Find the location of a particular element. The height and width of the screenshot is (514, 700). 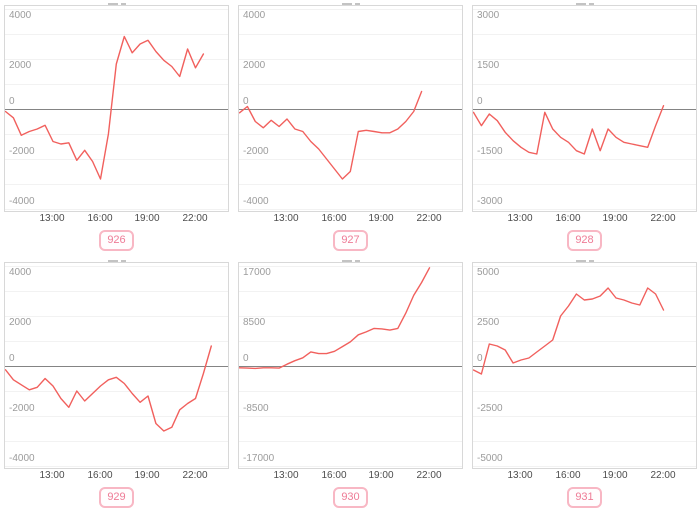

badge-row: 930 is located at coordinates (350, 497).